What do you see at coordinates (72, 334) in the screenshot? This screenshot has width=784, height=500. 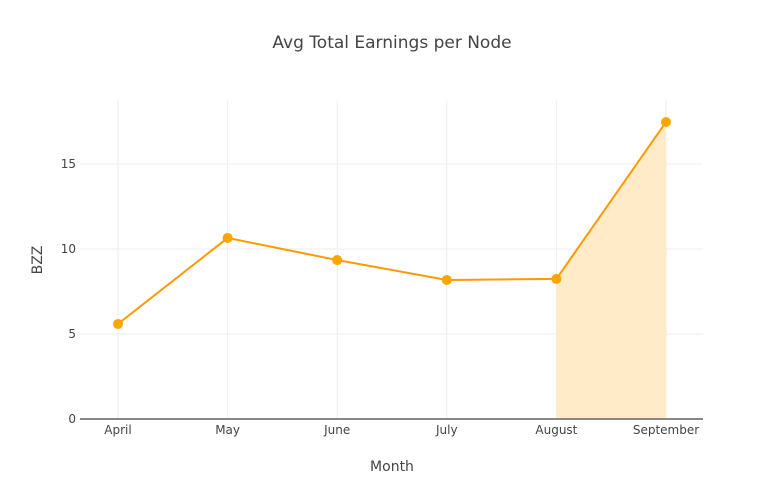 I see `y-tick-label: 5` at bounding box center [72, 334].